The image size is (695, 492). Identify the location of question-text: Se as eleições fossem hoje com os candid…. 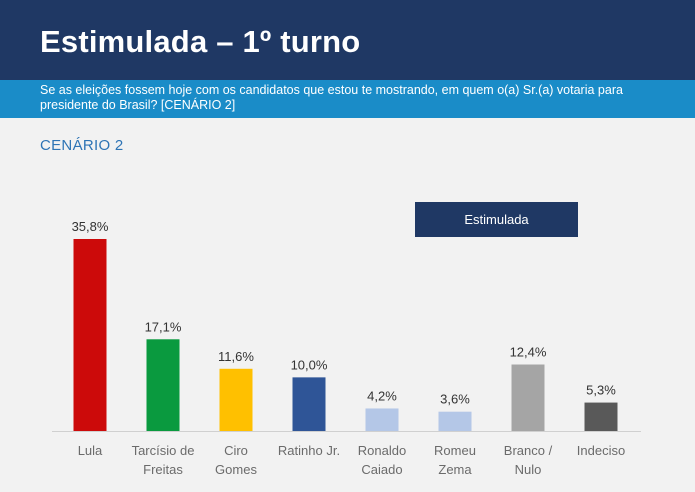
(331, 97).